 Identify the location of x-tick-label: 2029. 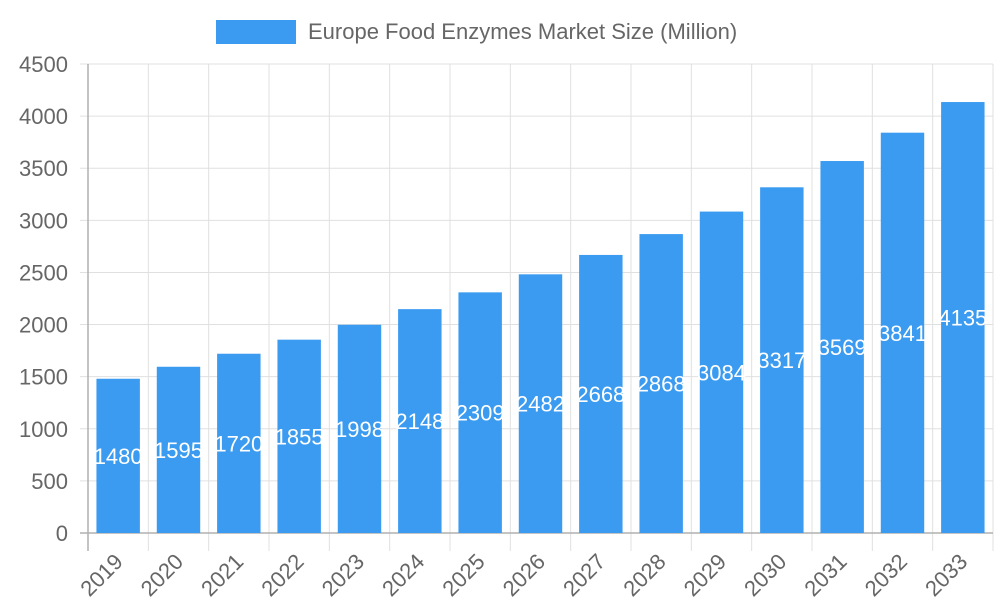
(705, 574).